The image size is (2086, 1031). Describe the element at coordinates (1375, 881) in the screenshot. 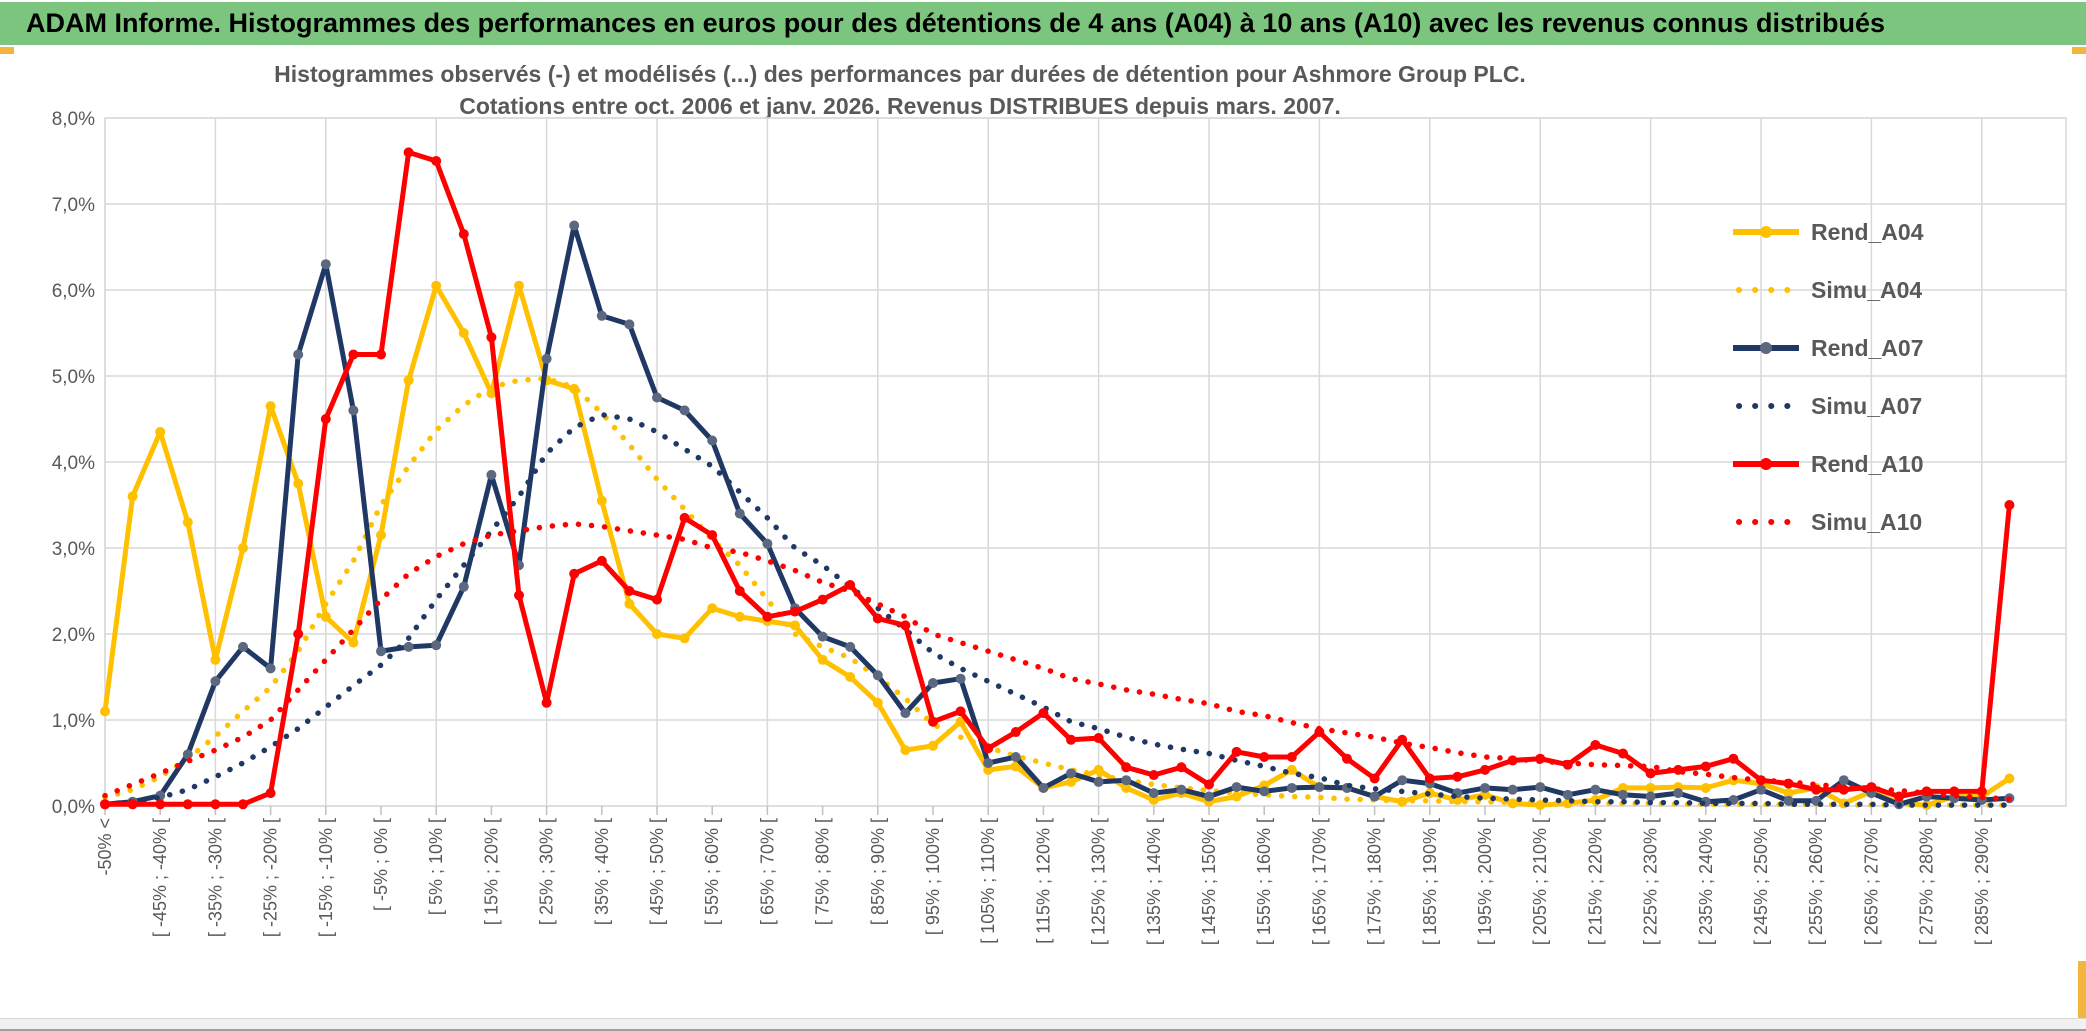

I see `x-axis-tick-label: [ 175% ; 180% [` at that location.